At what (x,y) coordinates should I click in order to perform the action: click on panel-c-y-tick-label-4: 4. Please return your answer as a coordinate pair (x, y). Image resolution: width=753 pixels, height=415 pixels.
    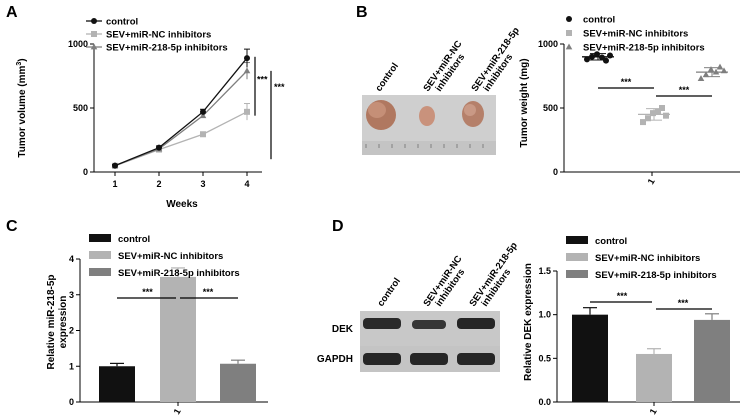
    Looking at the image, I should click on (71, 259).